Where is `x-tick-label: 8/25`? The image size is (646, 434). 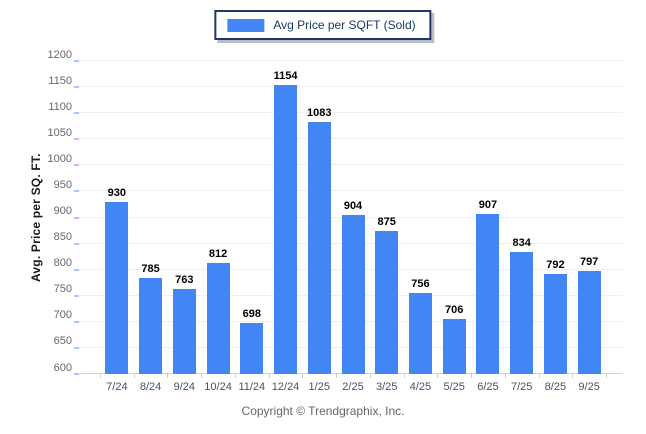
x-tick-label: 8/25 is located at coordinates (555, 387).